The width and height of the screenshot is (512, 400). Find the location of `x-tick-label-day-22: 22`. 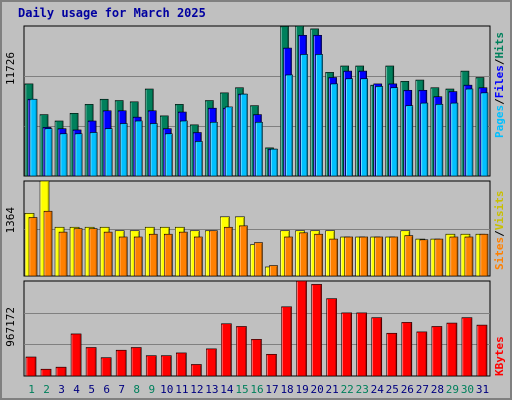

x-tick-label-day-22: 22 is located at coordinates (347, 389).